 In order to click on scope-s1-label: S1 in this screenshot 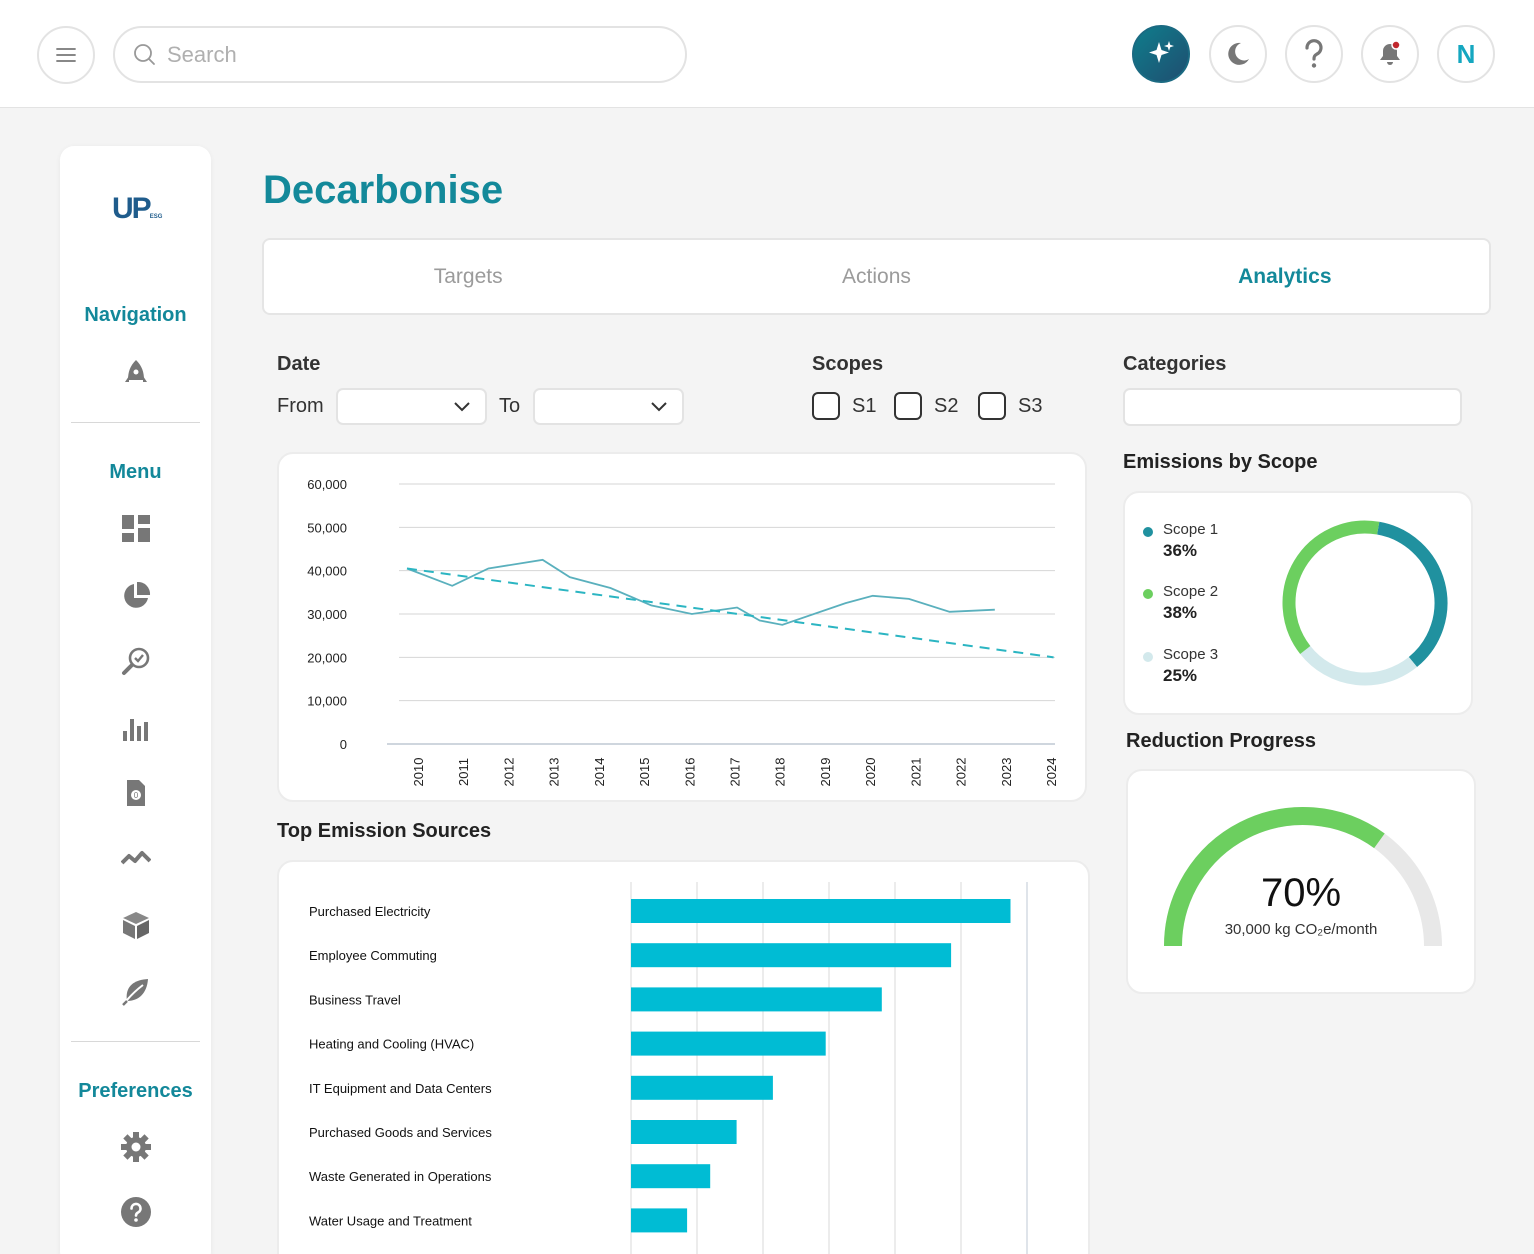, I will do `click(864, 406)`.